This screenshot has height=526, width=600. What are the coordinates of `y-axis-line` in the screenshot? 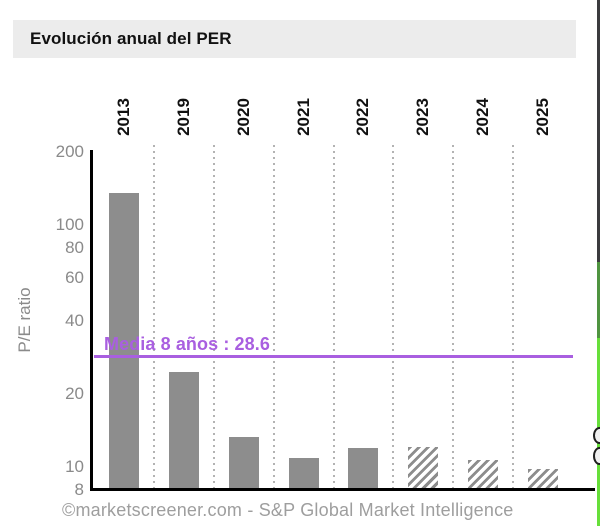 It's located at (91, 320).